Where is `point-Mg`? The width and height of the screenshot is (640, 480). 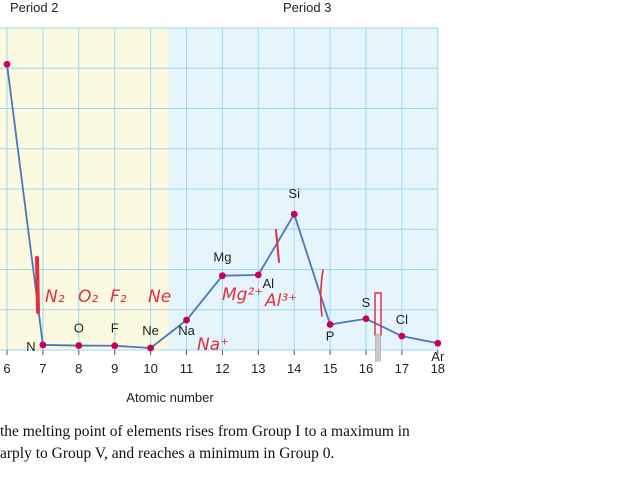 point-Mg is located at coordinates (222, 276).